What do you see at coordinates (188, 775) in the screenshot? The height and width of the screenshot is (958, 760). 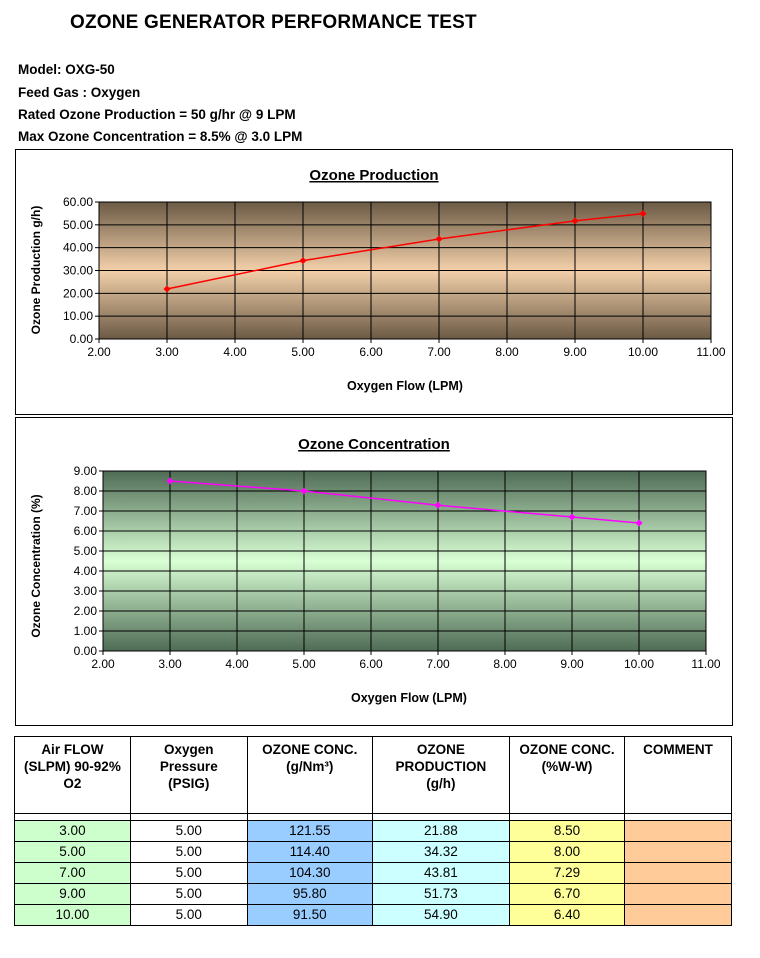 I see `column-header: Oxygen Pressure (PSIG)` at bounding box center [188, 775].